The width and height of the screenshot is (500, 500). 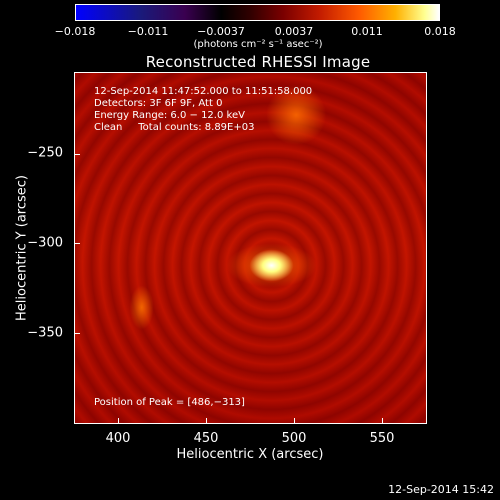 I want to click on colorbar, so click(x=257, y=12).